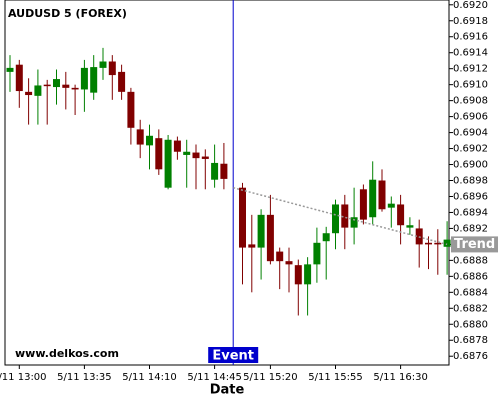 This screenshot has width=500, height=404. I want to click on y-tick-label: 0.6910, so click(470, 85).